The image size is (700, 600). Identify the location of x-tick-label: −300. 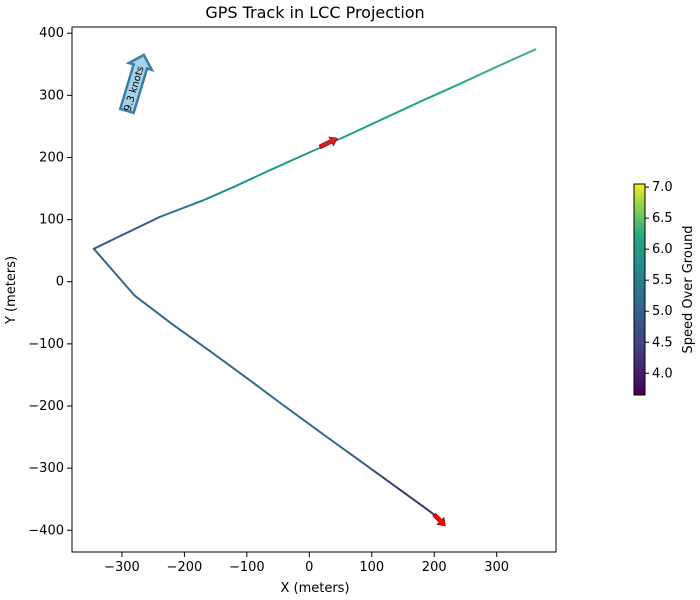
(122, 567).